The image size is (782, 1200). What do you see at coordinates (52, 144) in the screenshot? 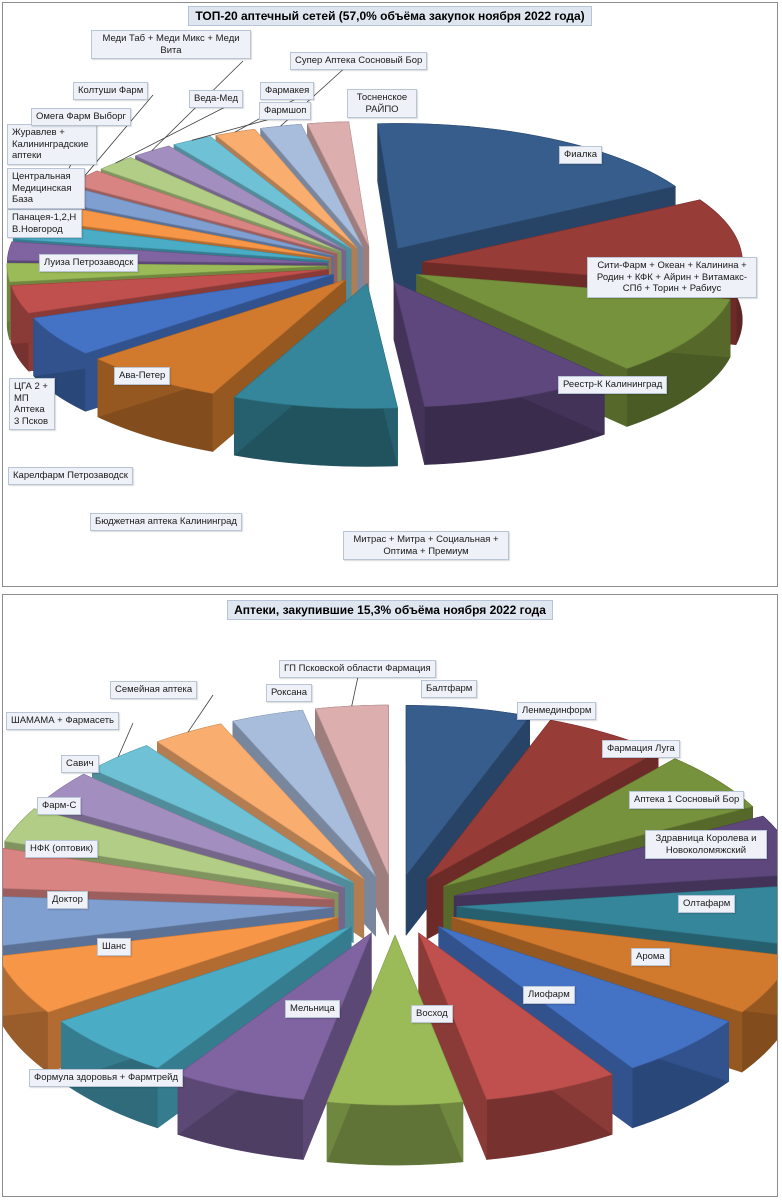
I see `slice-label: Журавлев + Калининградские аптеки` at bounding box center [52, 144].